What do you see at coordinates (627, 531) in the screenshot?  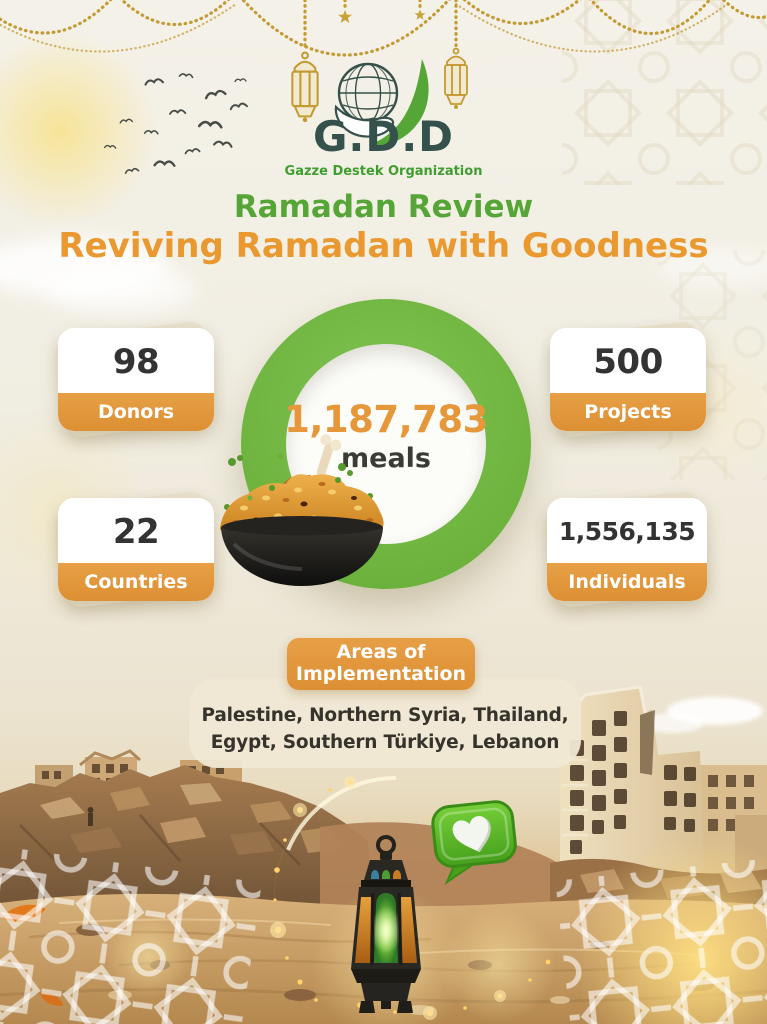 I see `stat-value: 1,556,135` at bounding box center [627, 531].